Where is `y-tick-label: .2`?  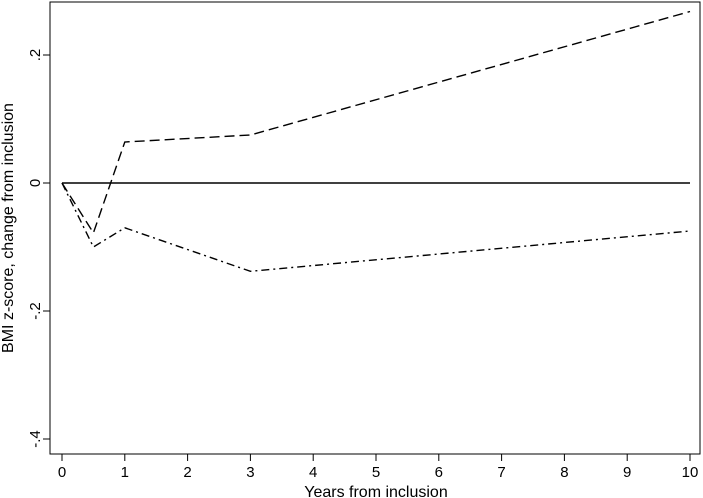
y-tick-label: .2 is located at coordinates (35, 55).